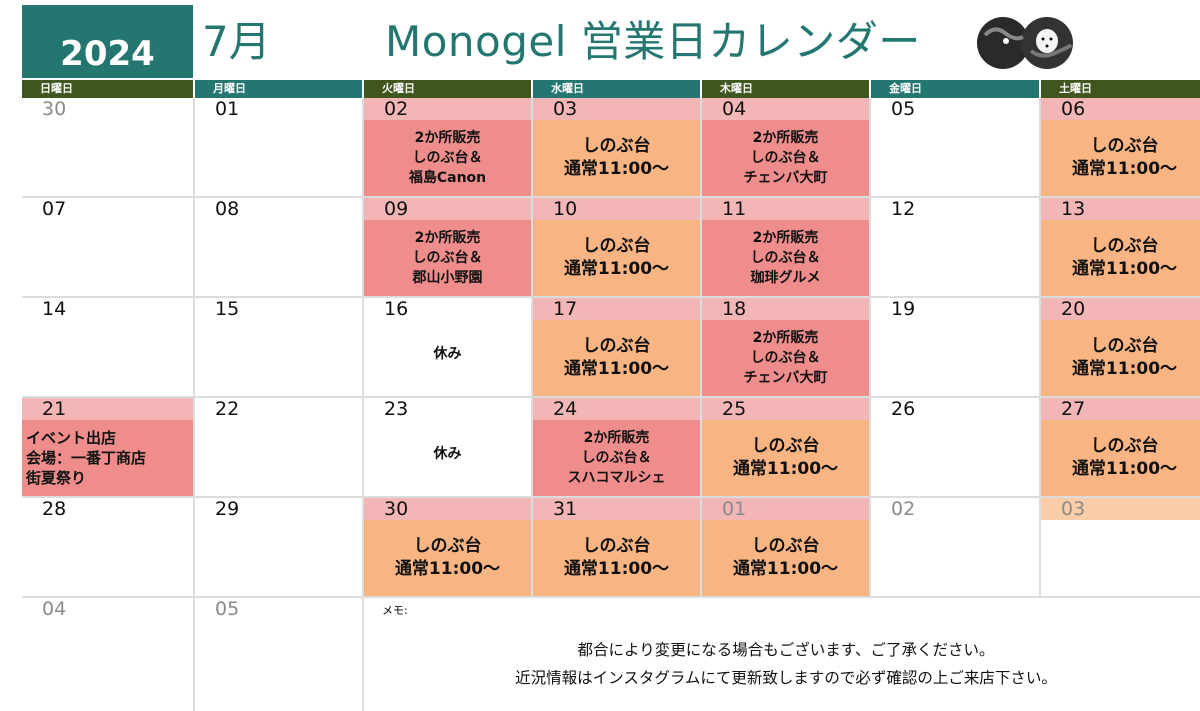  I want to click on day-number: 10, so click(616, 209).